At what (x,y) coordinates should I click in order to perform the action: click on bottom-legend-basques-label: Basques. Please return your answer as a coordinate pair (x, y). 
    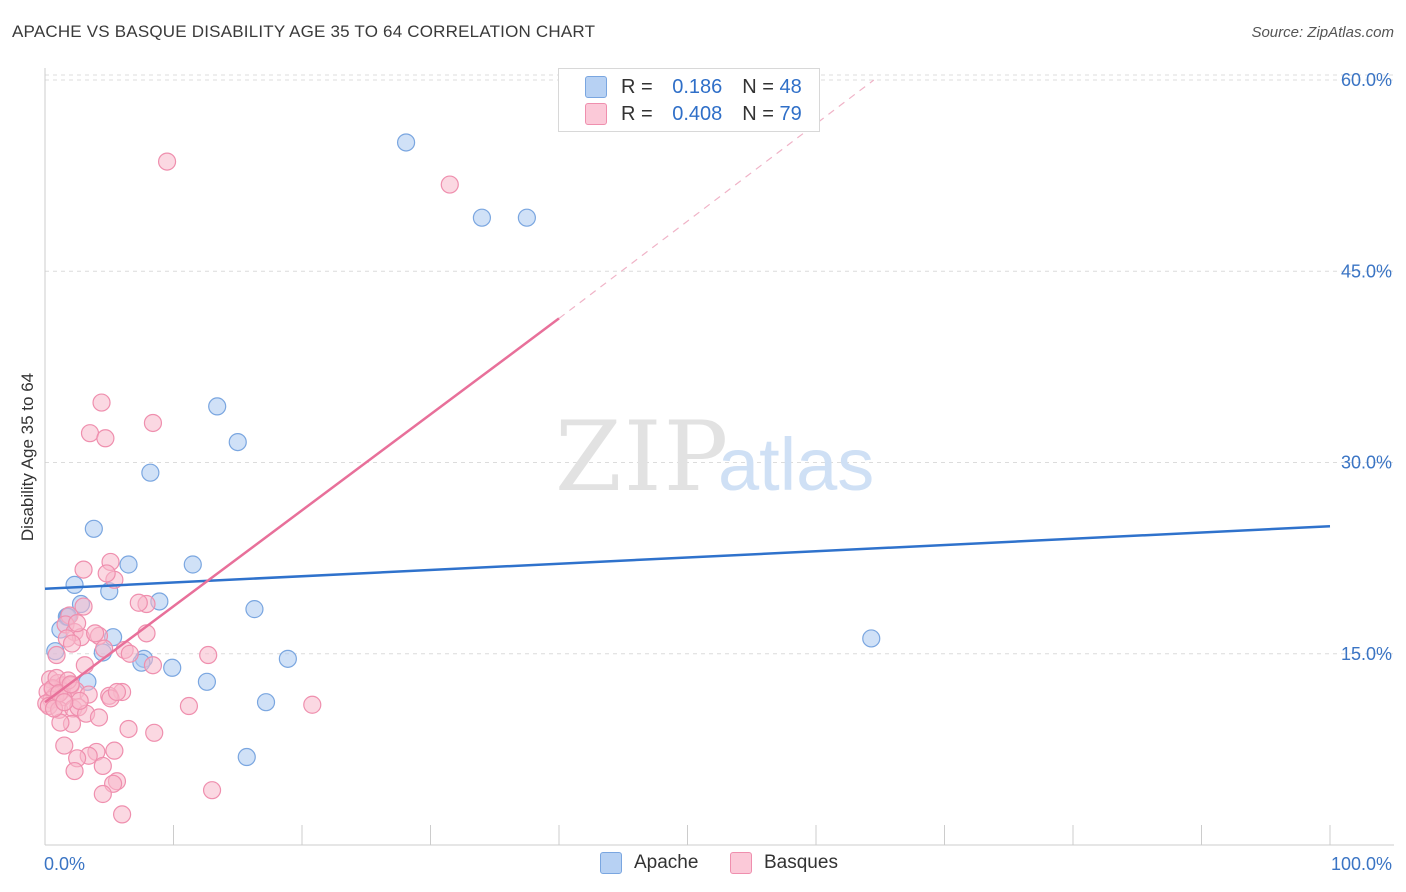
    Looking at the image, I should click on (801, 862).